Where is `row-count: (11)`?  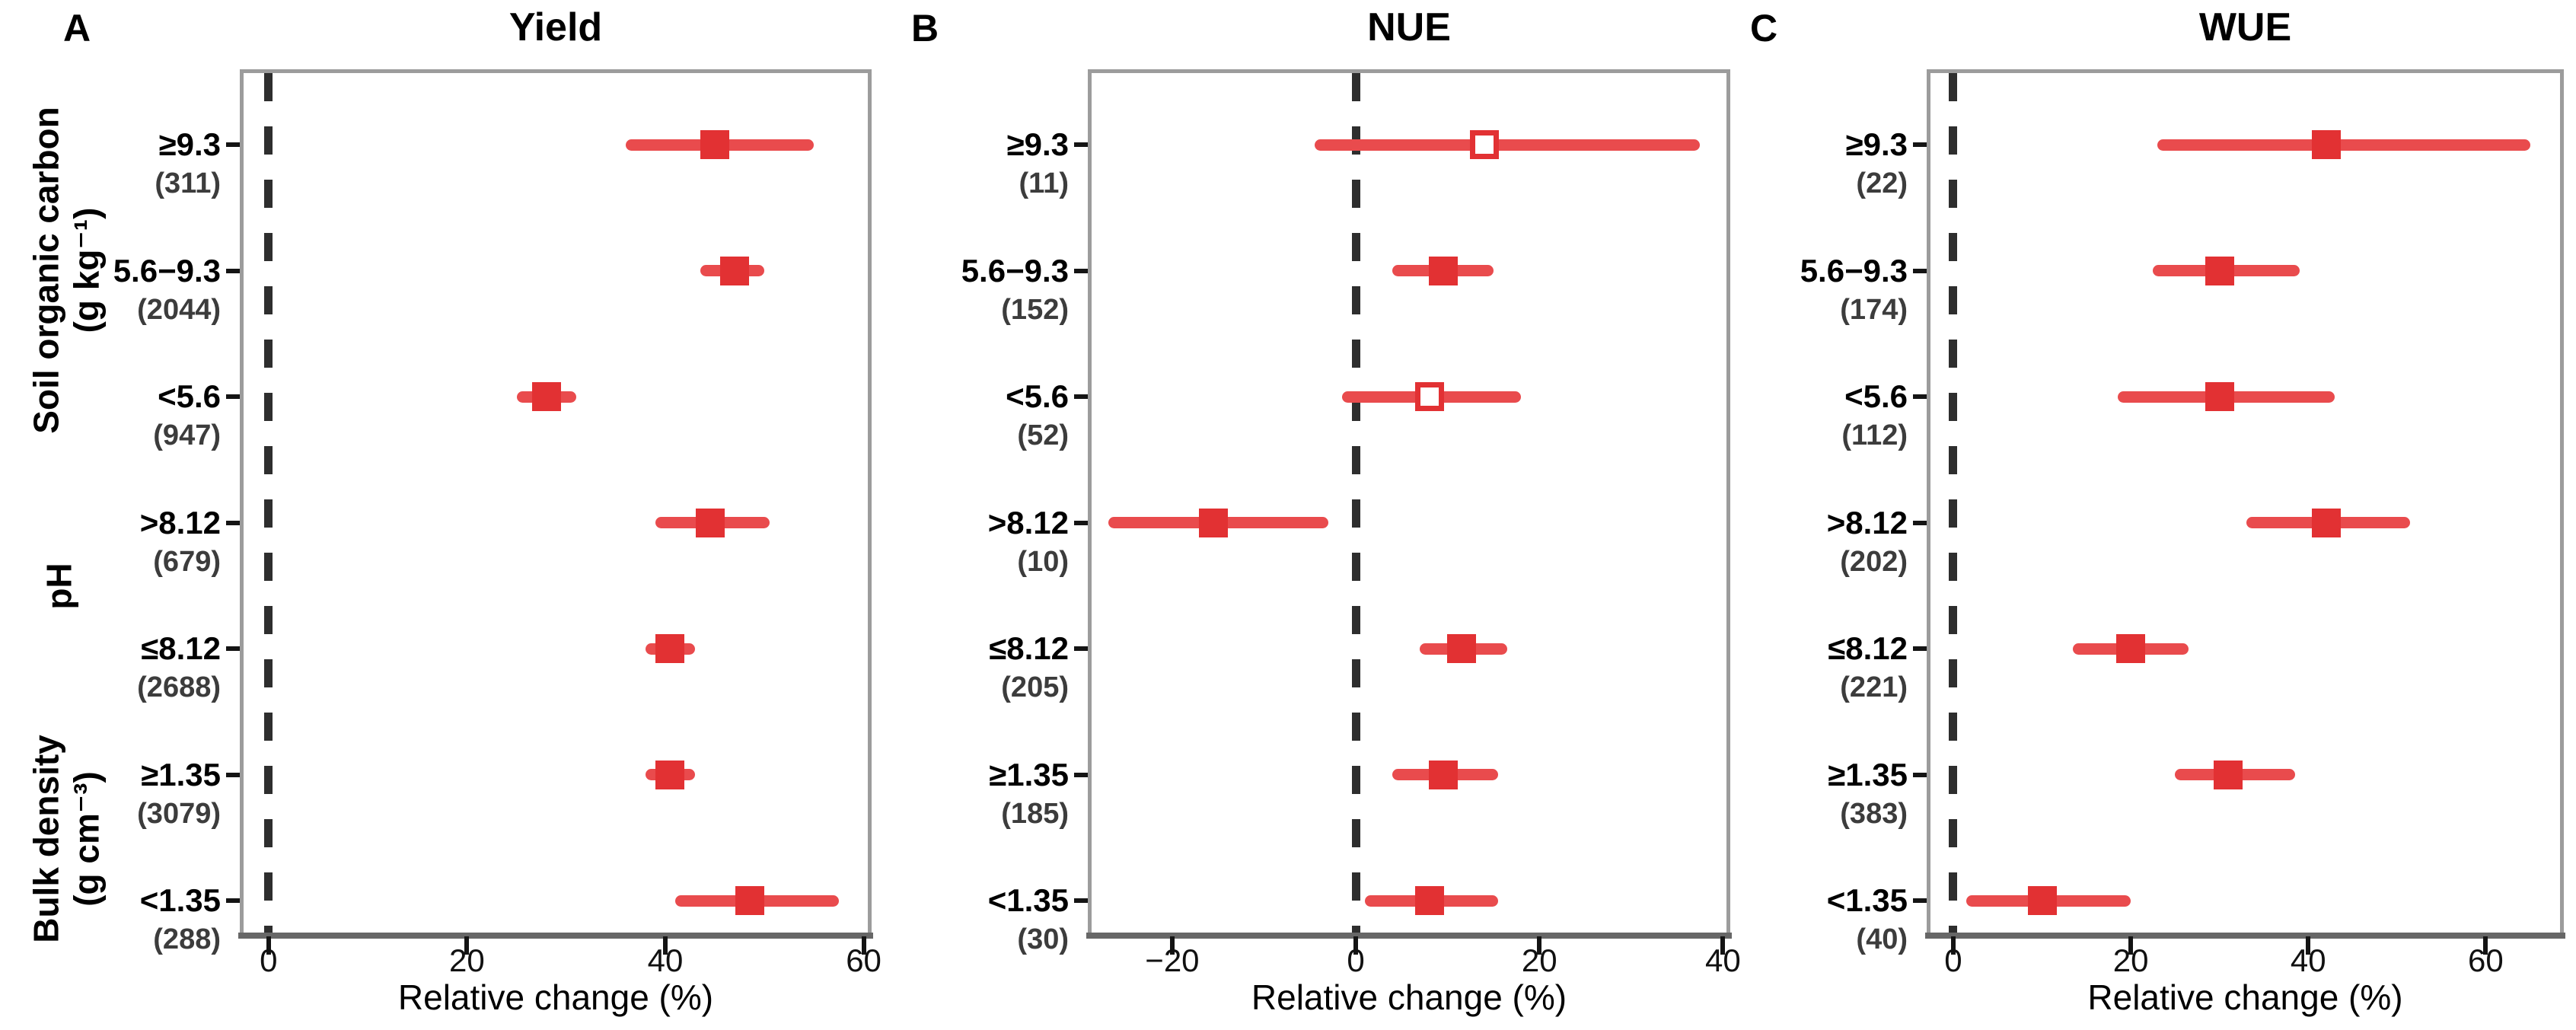 row-count: (11) is located at coordinates (1044, 183).